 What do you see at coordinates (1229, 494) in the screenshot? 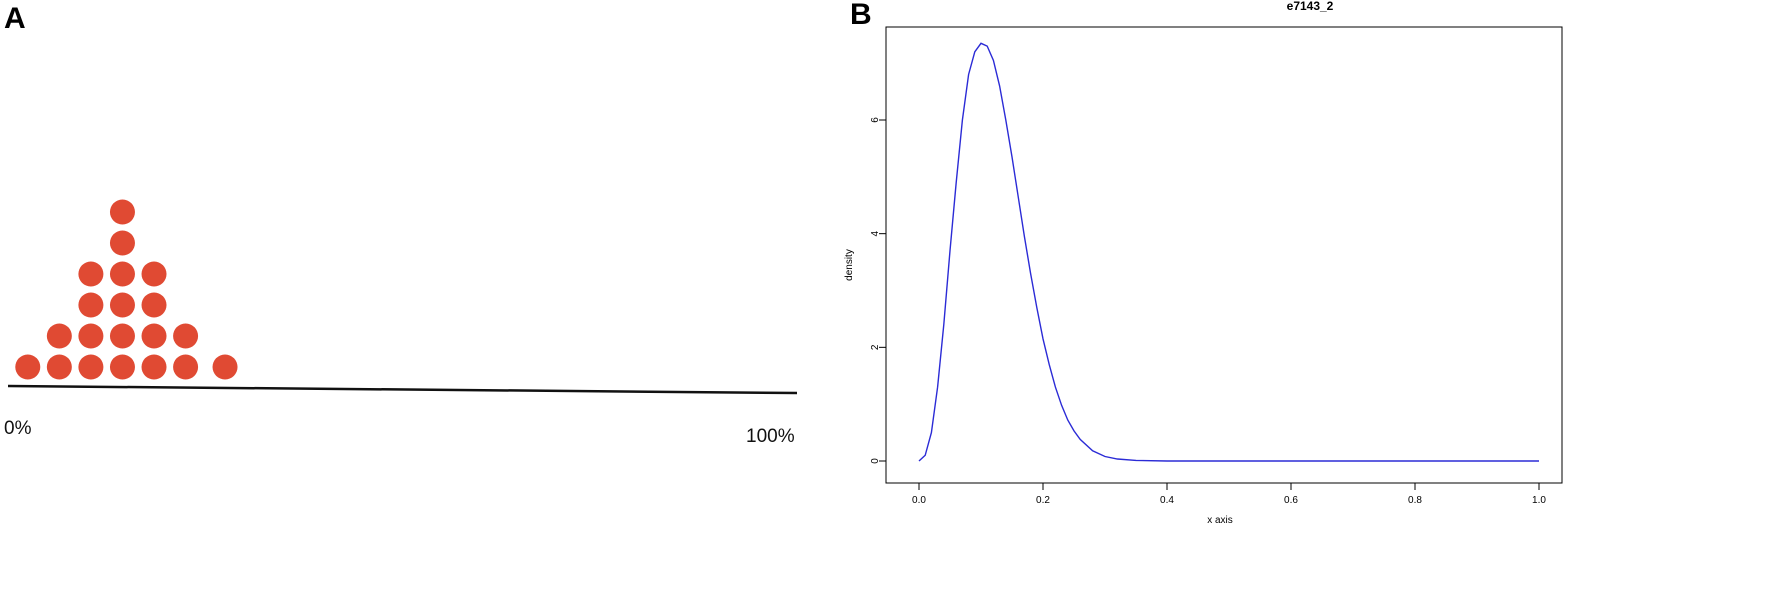
I see `x-axis: 0.0 0.2 0.4 0.6 0.8 1.0` at bounding box center [1229, 494].